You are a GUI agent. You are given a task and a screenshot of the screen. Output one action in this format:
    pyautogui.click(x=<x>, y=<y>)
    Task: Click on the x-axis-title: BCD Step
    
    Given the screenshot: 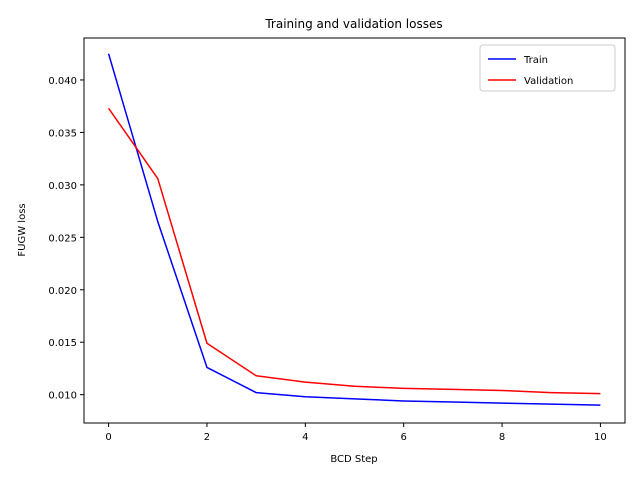 What is the action you would take?
    pyautogui.click(x=353, y=459)
    